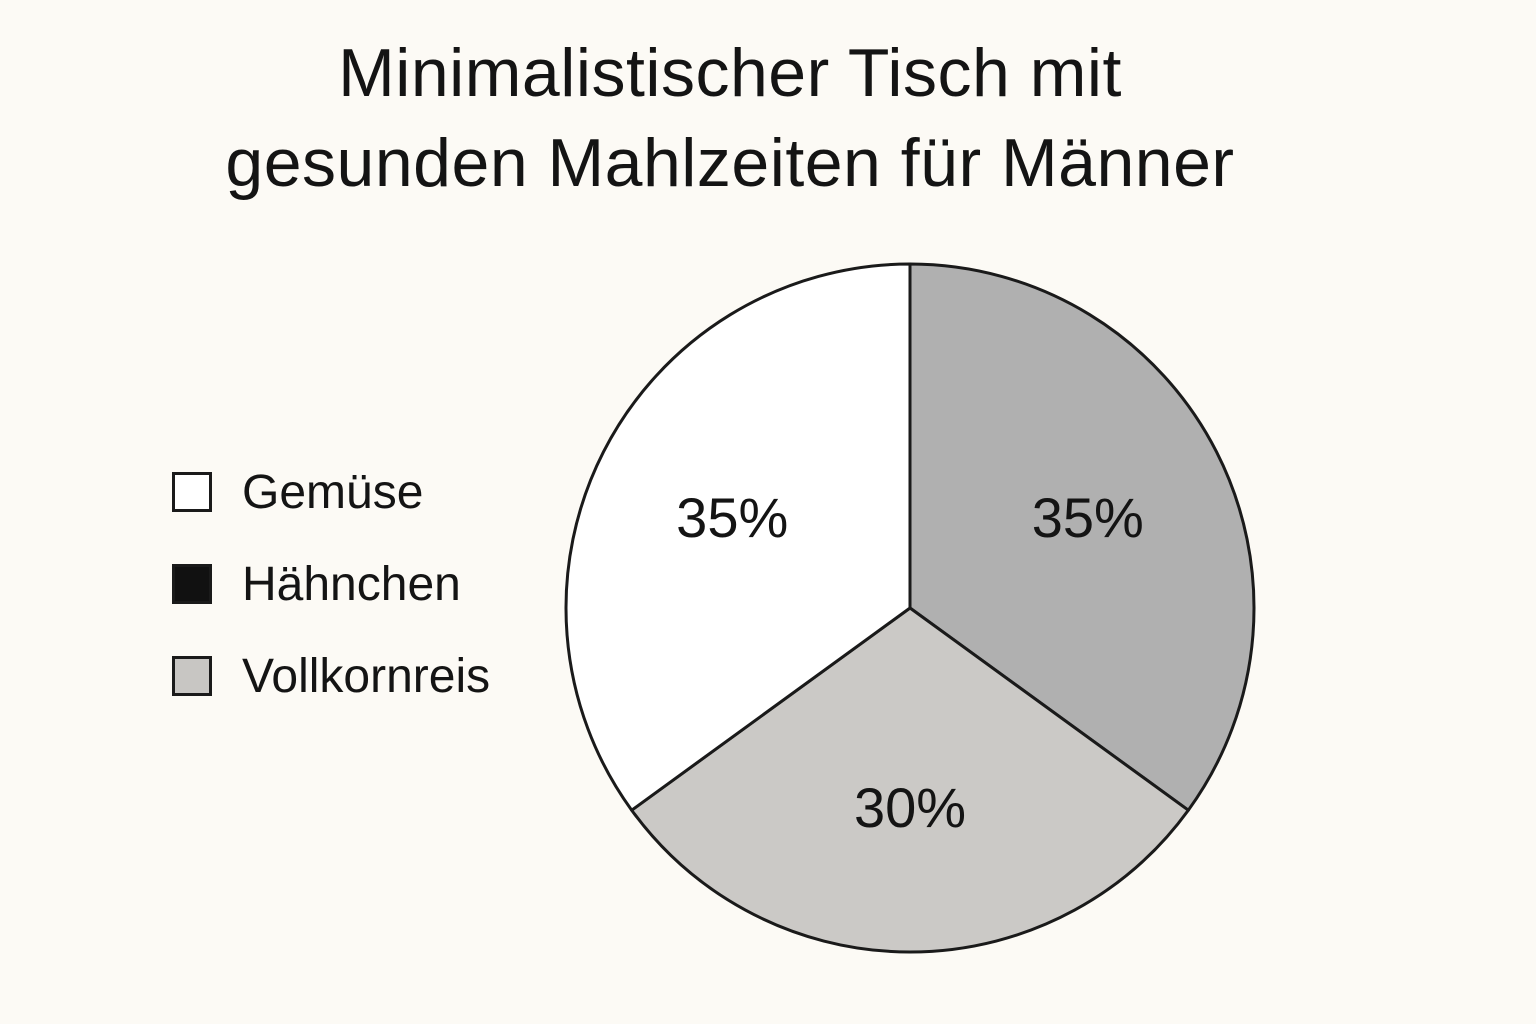 This screenshot has height=1024, width=1536. I want to click on legend-label-vollkornreis: Vollkornreis, so click(366, 676).